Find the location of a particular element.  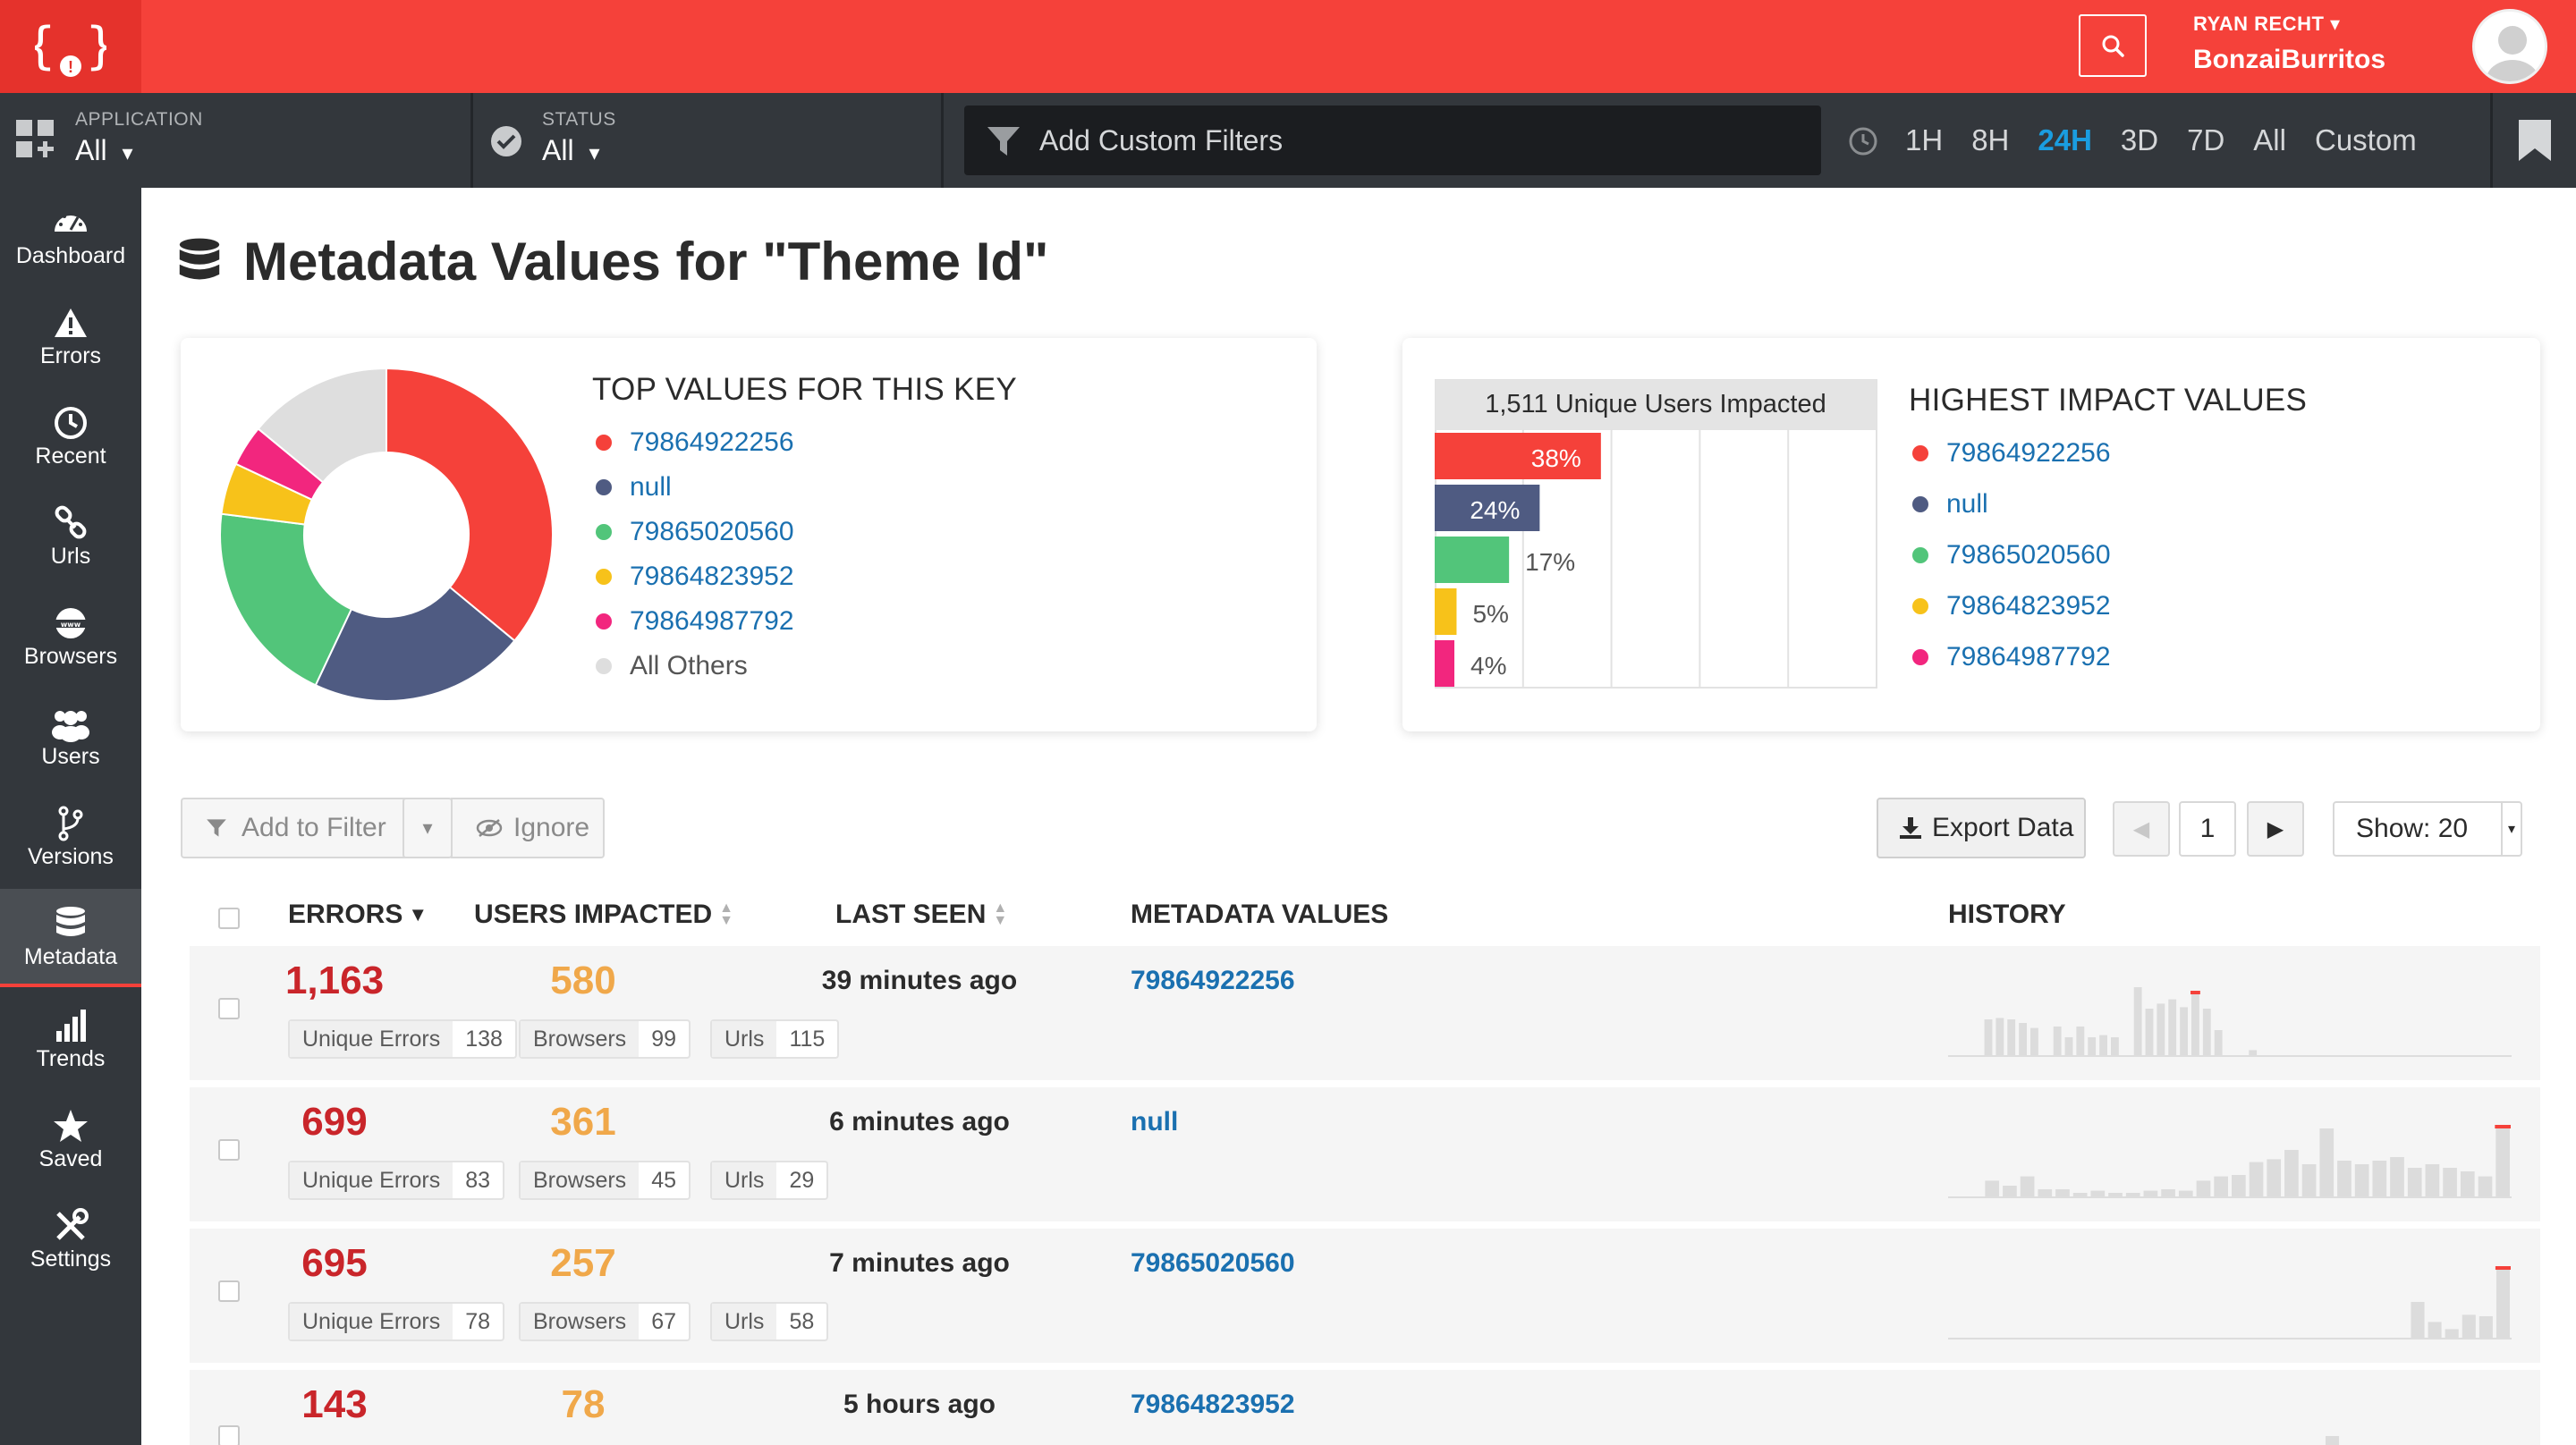

error-count: 143 is located at coordinates (334, 1404).